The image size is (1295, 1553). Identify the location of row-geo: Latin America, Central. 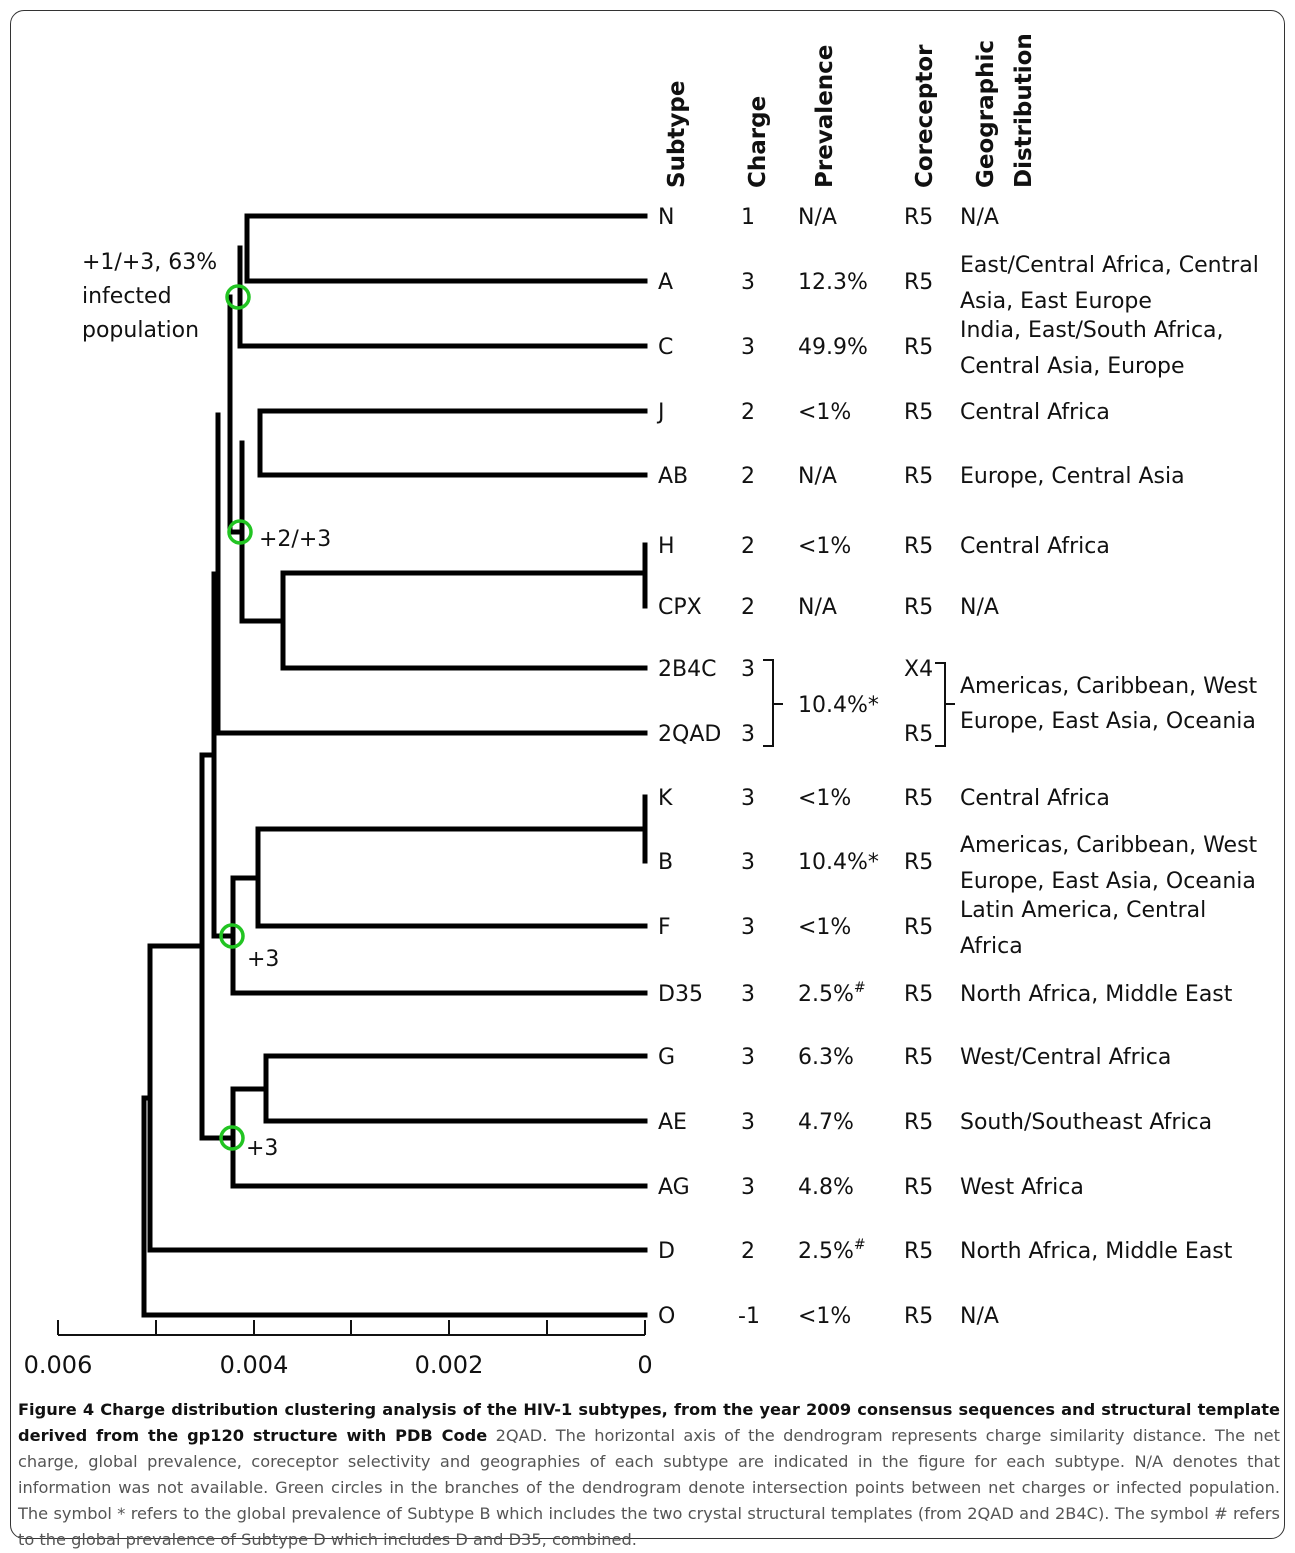
(1083, 910).